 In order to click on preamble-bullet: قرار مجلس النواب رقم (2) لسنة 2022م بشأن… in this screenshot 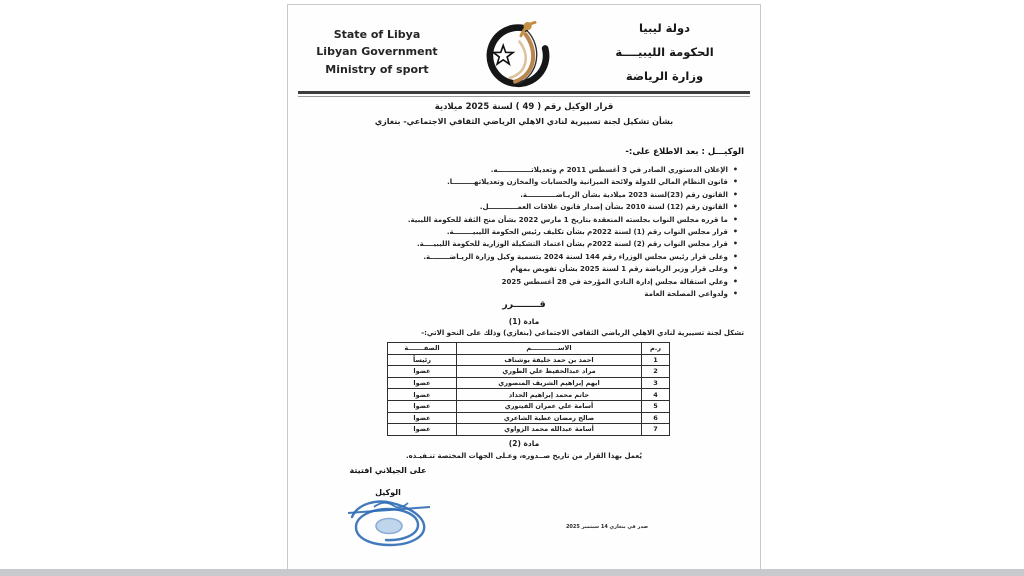, I will do `click(523, 244)`.